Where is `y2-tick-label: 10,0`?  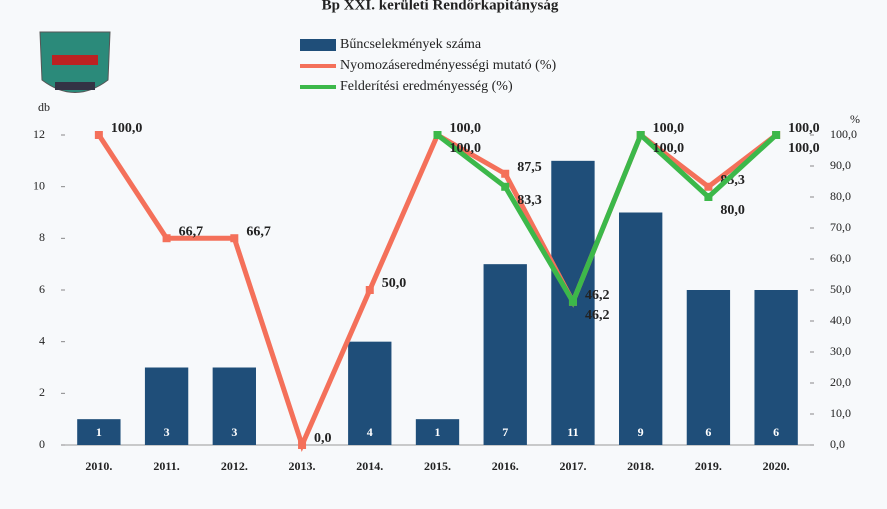 y2-tick-label: 10,0 is located at coordinates (840, 413).